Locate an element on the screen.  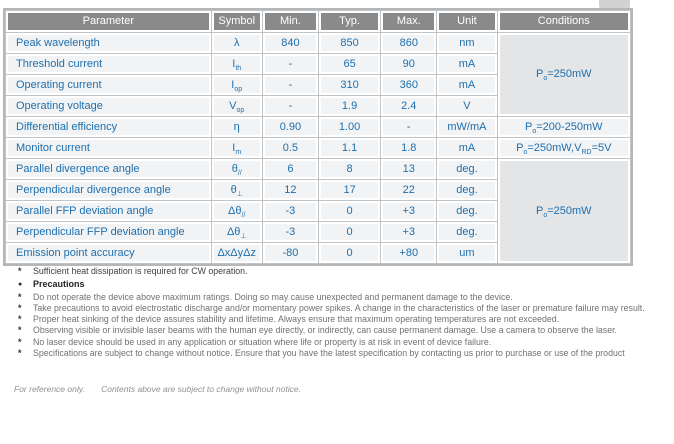
conditions-cell: Po=250mW,VRD=5V is located at coordinates (563, 148).